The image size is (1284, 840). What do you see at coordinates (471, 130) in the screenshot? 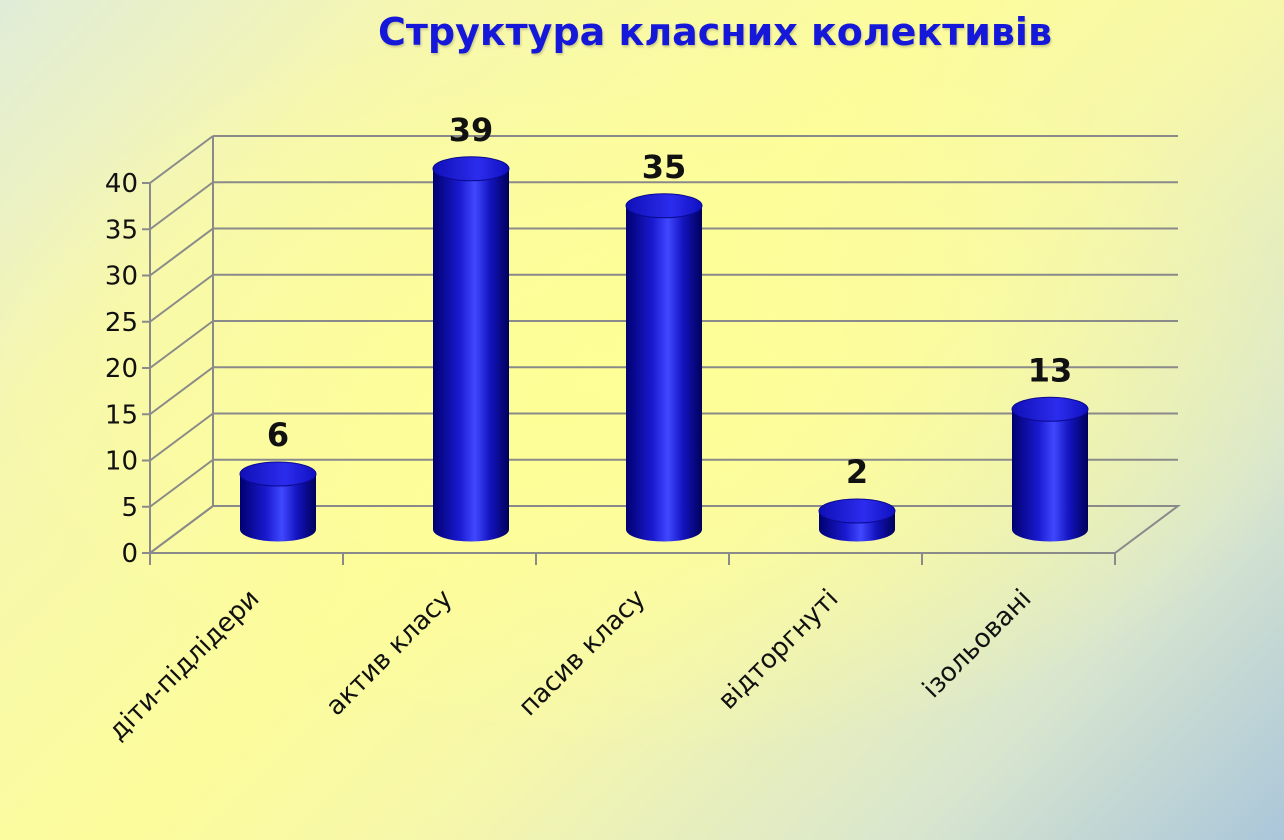
I see `data-label: 39` at bounding box center [471, 130].